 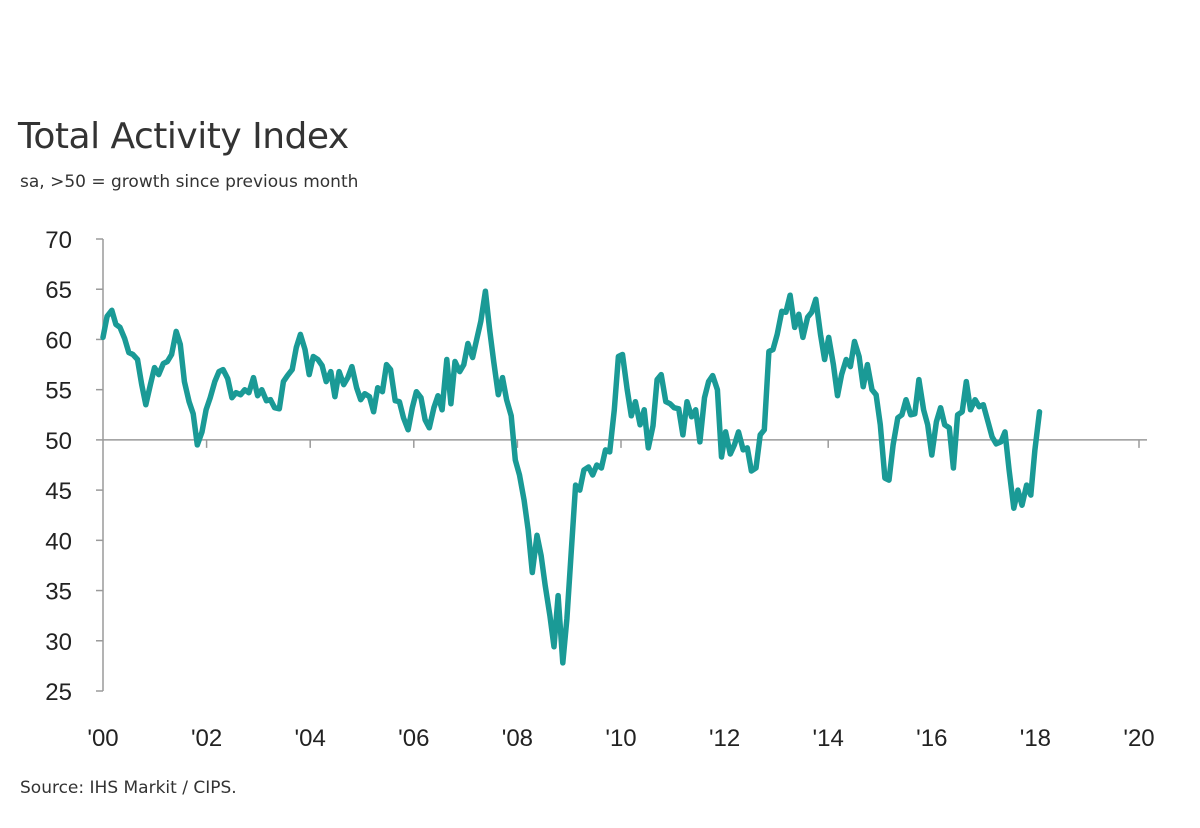 I want to click on x-tick-label: '14, so click(x=828, y=738).